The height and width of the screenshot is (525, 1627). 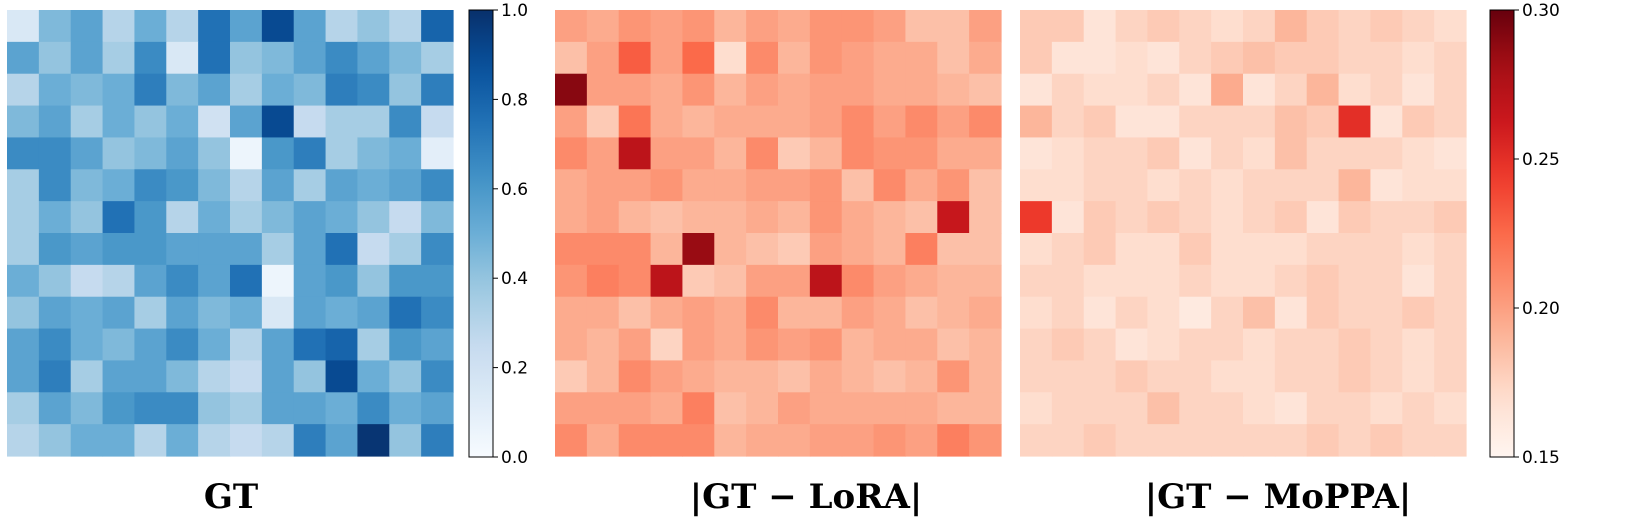 What do you see at coordinates (1541, 11) in the screenshot?
I see `colorbar-tick-label: 0.30` at bounding box center [1541, 11].